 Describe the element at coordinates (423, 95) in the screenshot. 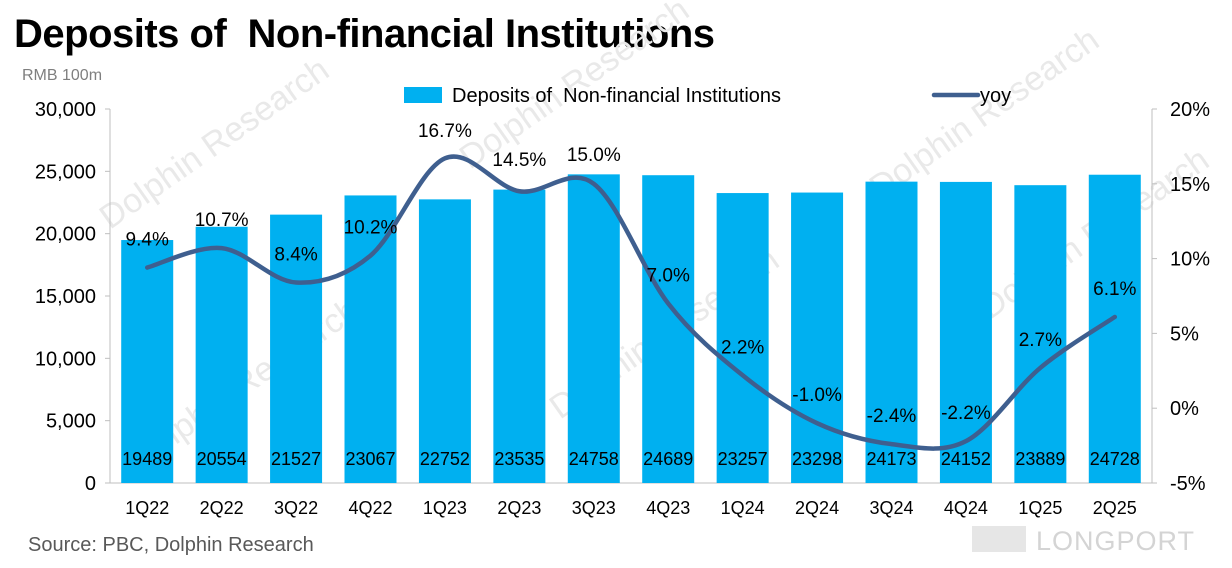

I see `legend-bar-swatch` at that location.